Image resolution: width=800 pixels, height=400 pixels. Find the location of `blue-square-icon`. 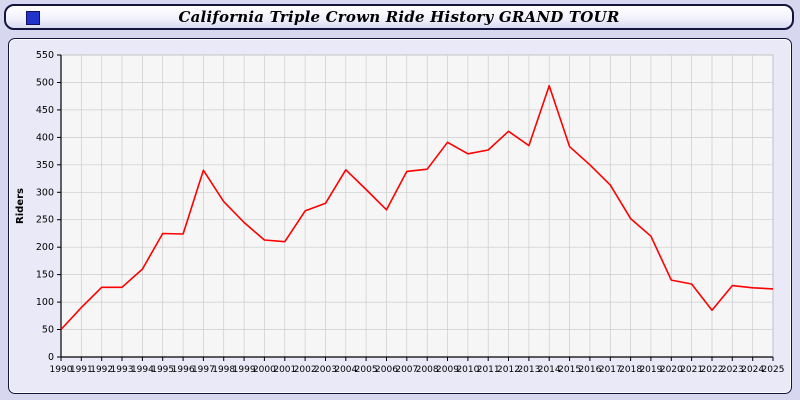

blue-square-icon is located at coordinates (33, 18).